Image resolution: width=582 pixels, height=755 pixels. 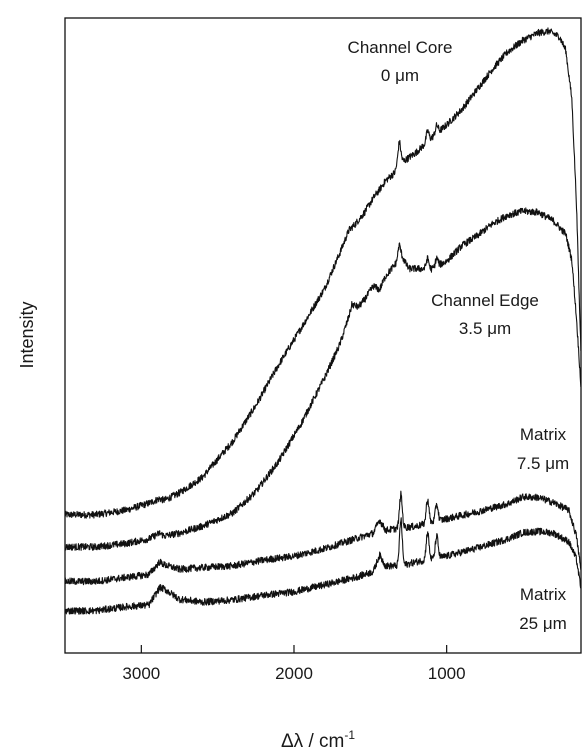 What do you see at coordinates (485, 328) in the screenshot?
I see `series-2-label-line-2: 3.5 μm` at bounding box center [485, 328].